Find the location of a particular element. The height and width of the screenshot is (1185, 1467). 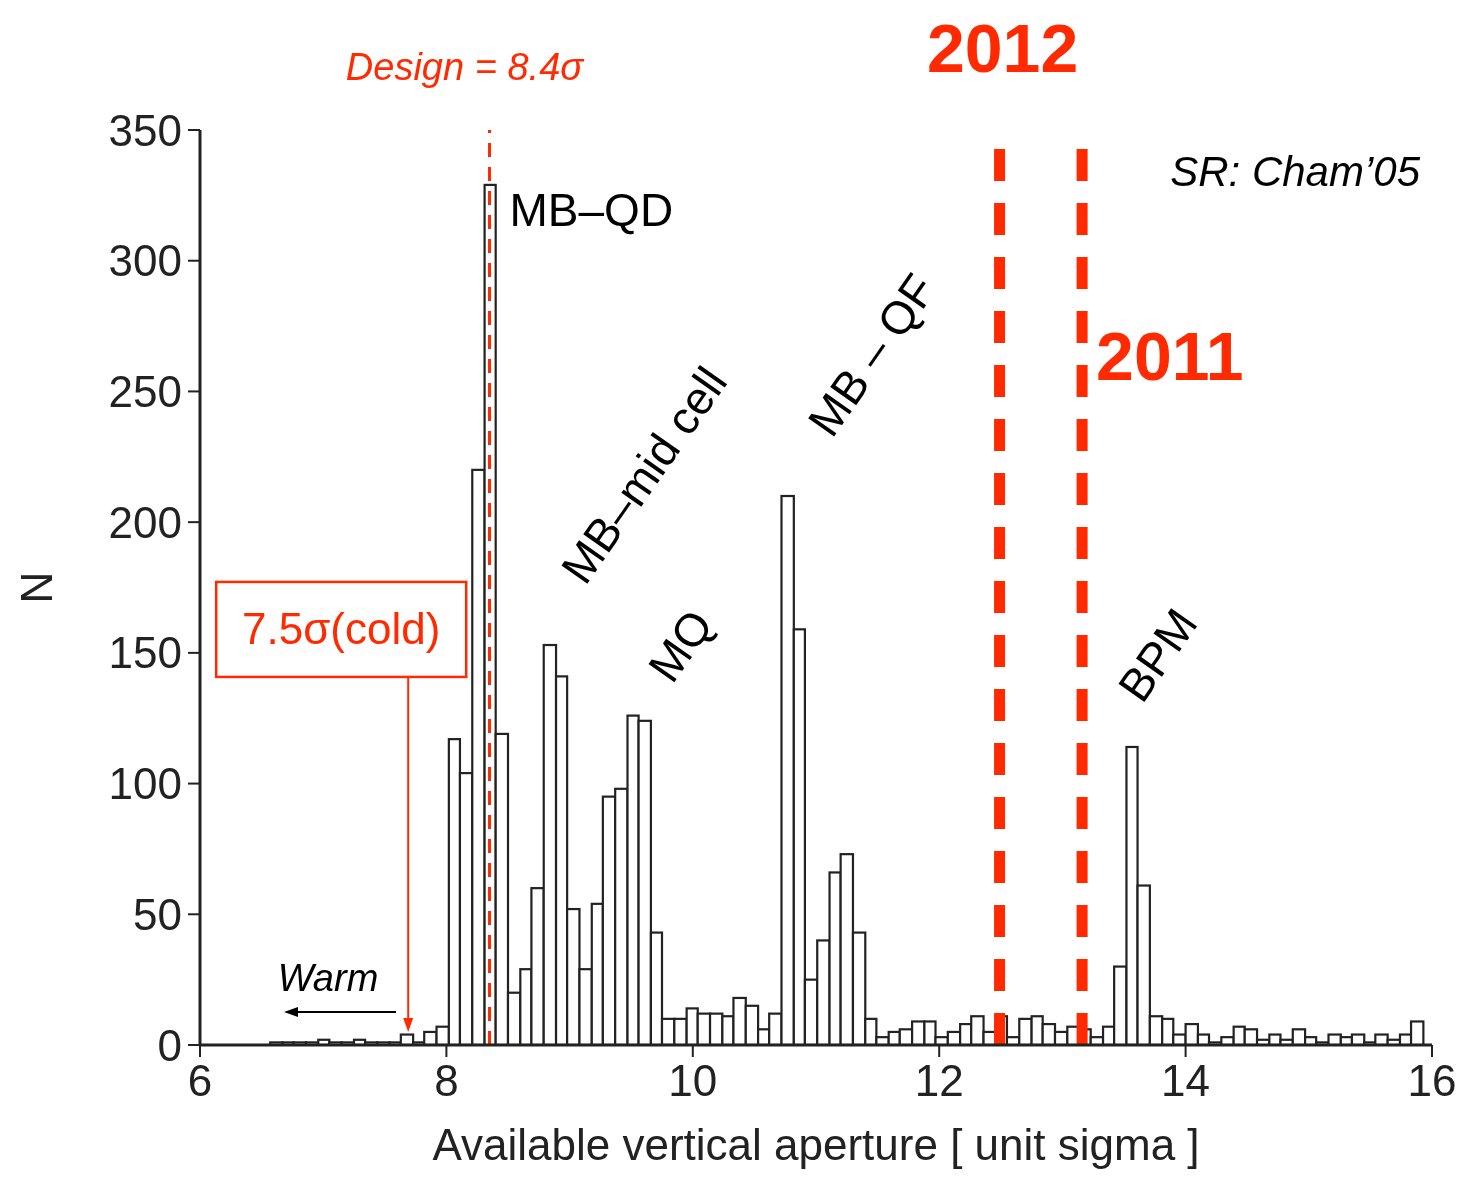

annotation: MQ is located at coordinates (680, 645).